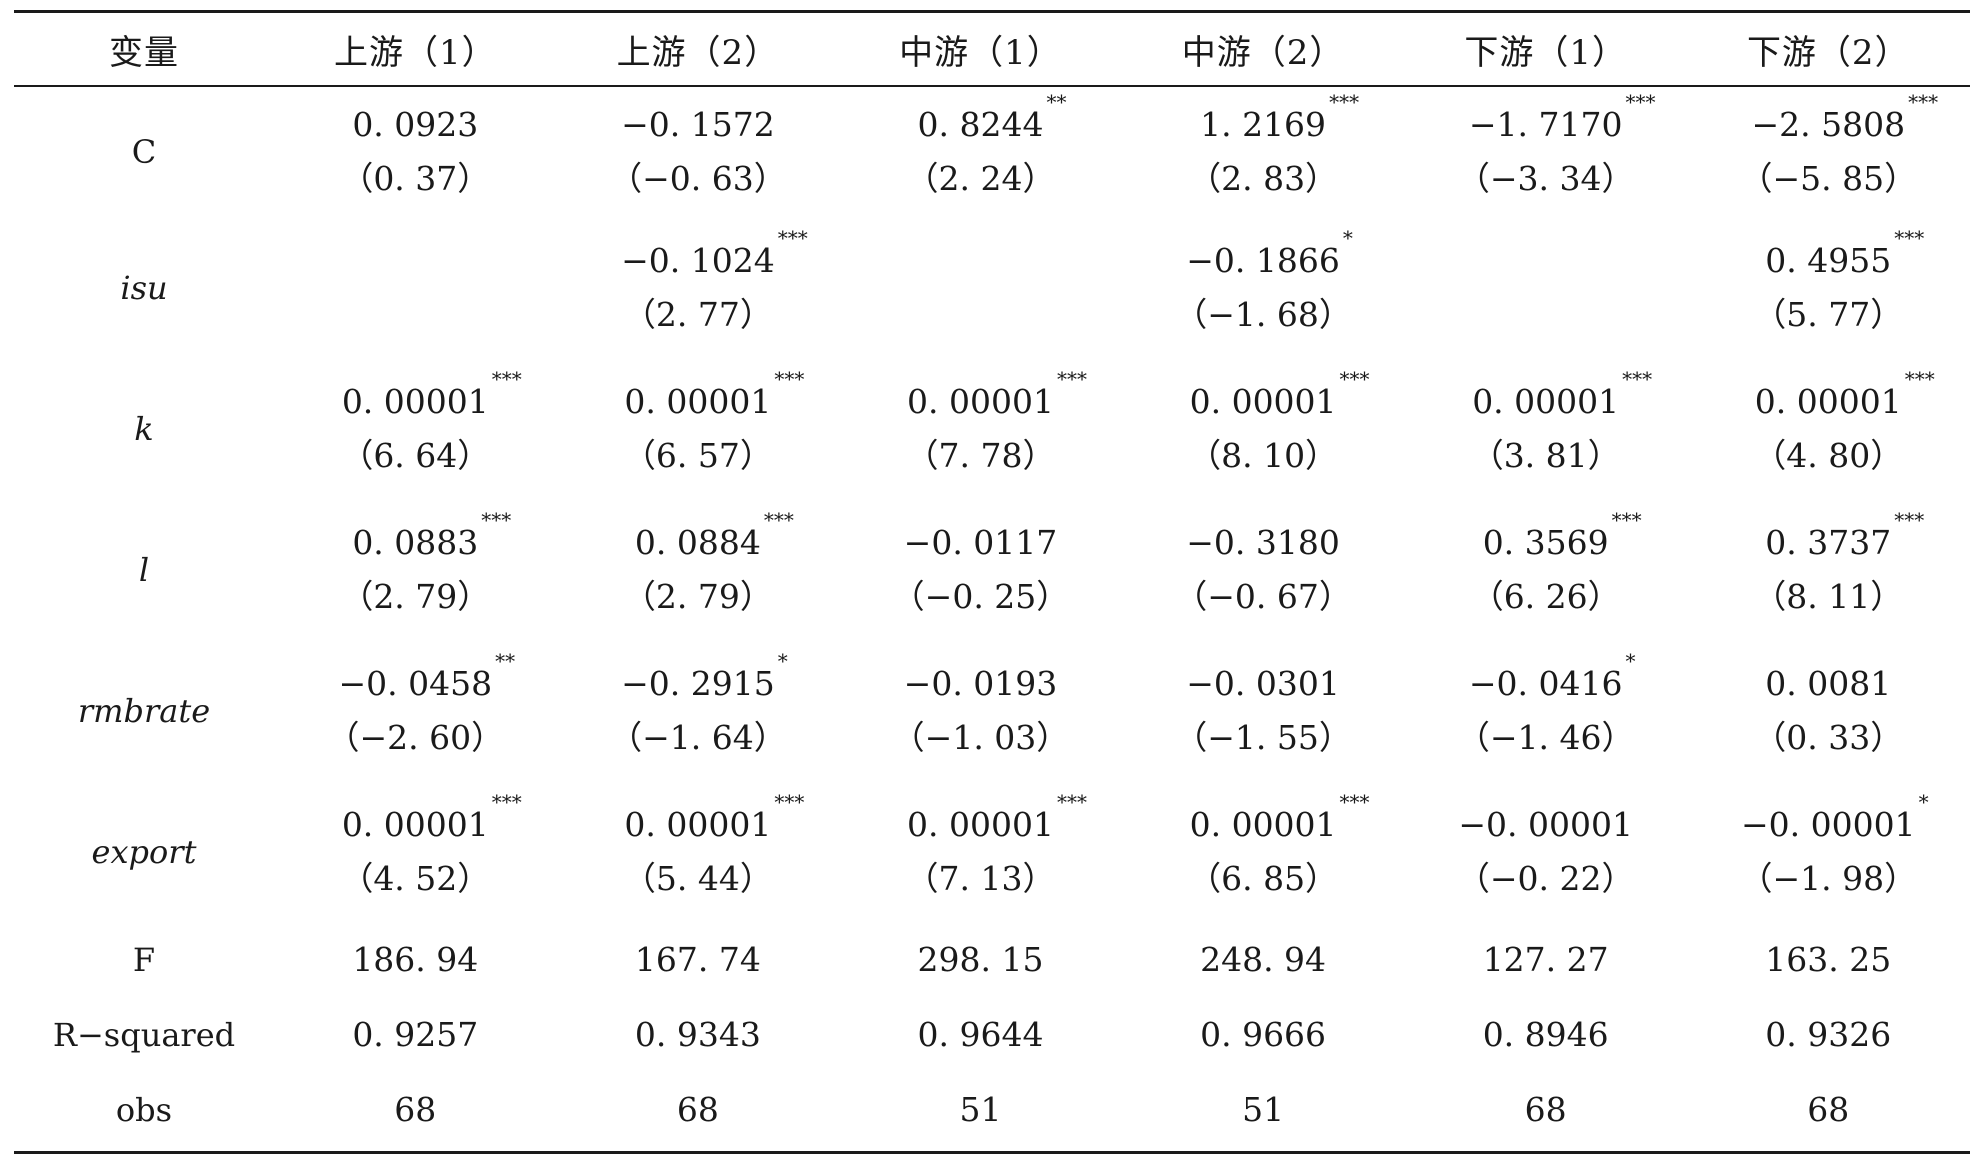 The height and width of the screenshot is (1164, 1975). I want to click on stat-label: R−squared, so click(144, 1034).